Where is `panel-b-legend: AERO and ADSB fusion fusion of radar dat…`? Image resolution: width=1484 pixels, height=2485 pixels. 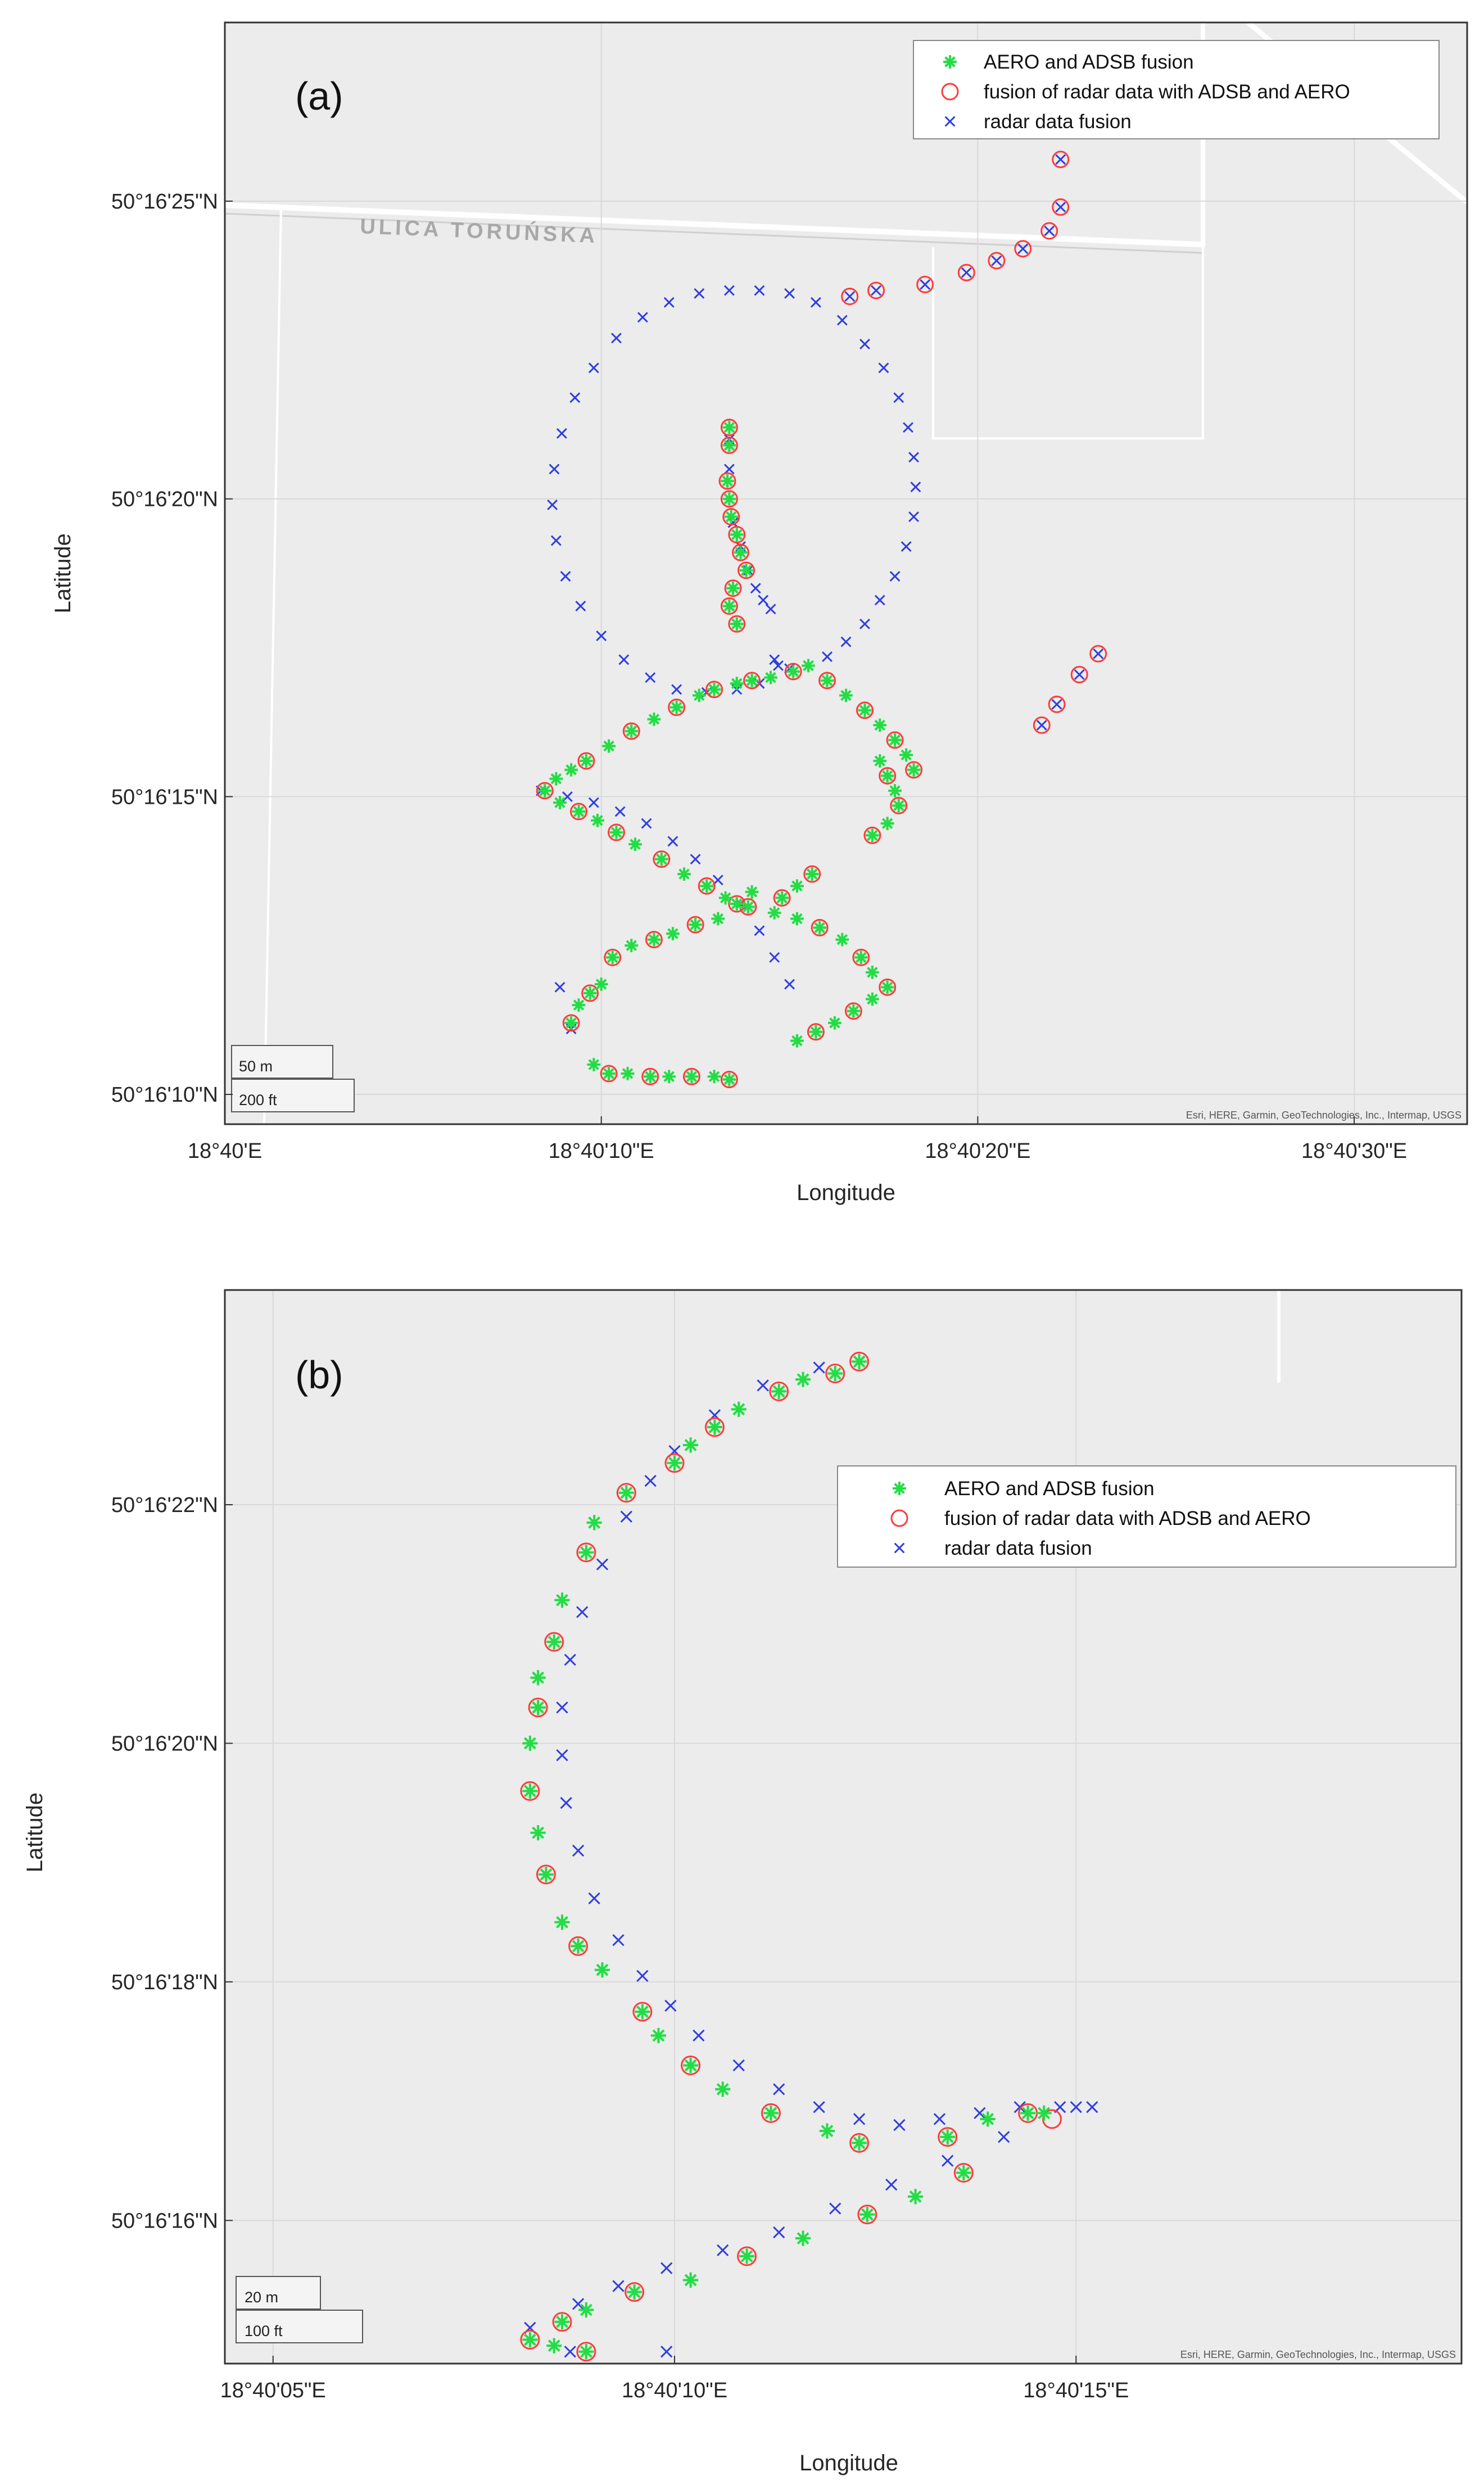 panel-b-legend: AERO and ADSB fusion fusion of radar dat… is located at coordinates (1146, 1516).